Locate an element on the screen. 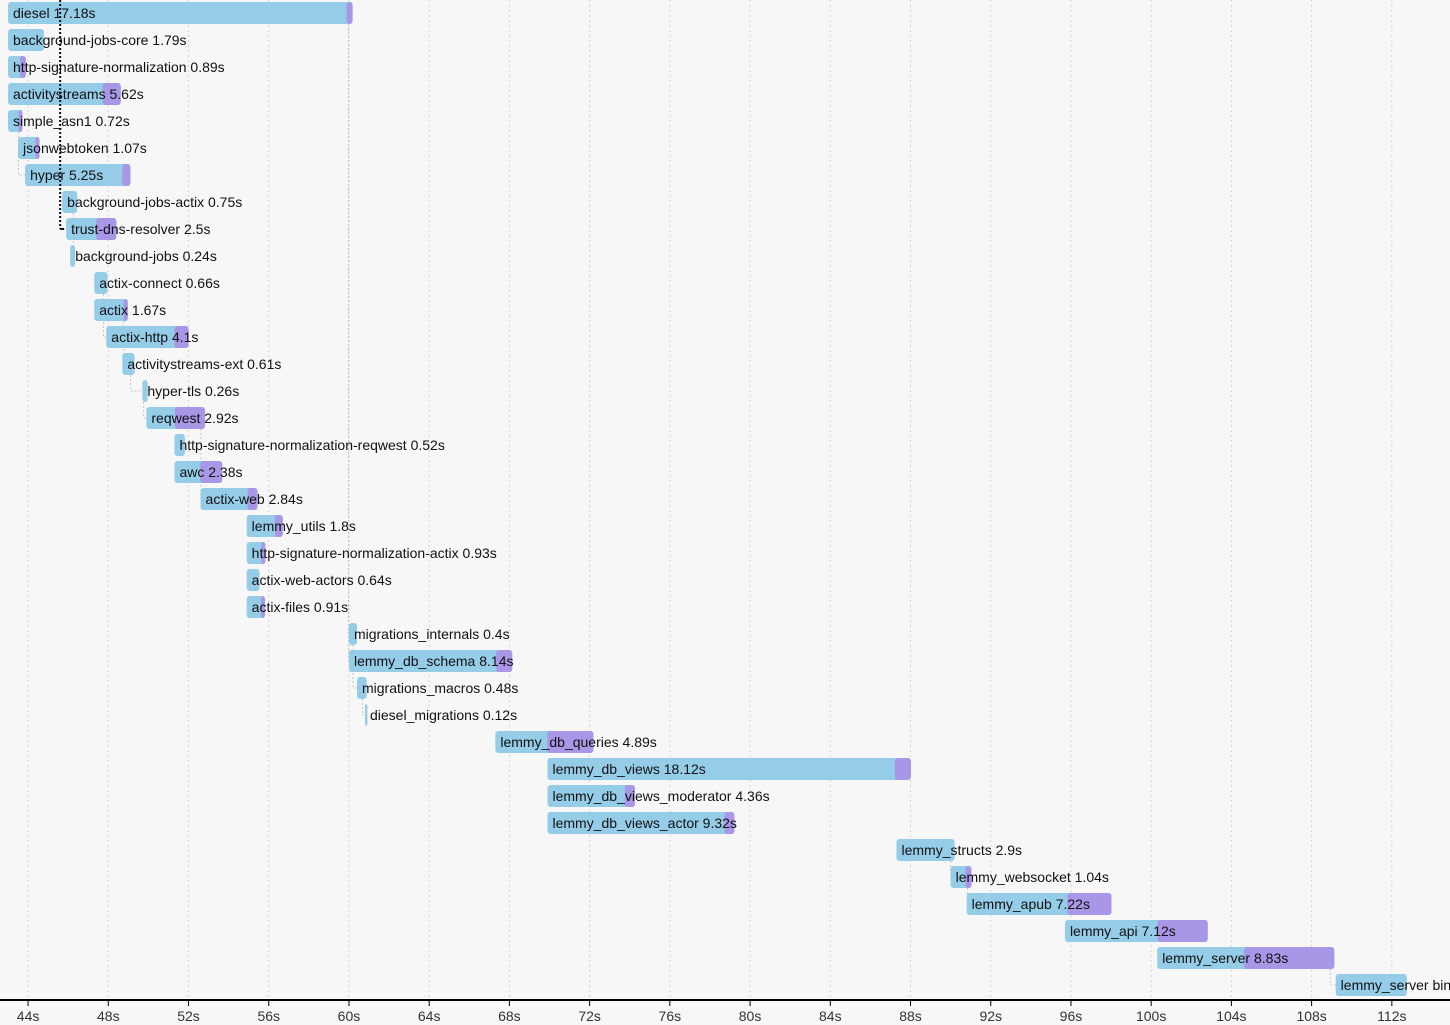 The height and width of the screenshot is (1025, 1450). unit-label: trust-dns-resolver 2.5s is located at coordinates (140, 229).